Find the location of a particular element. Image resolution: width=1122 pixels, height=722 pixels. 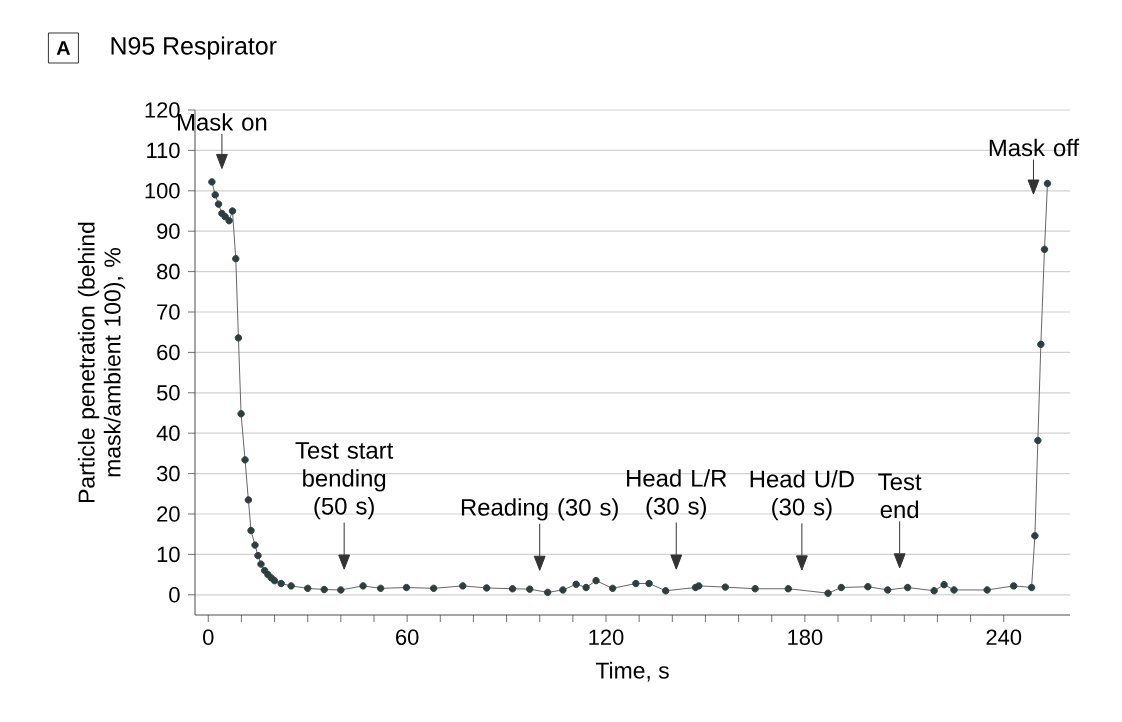

annotation: Test start bending (50 s) is located at coordinates (344, 481).